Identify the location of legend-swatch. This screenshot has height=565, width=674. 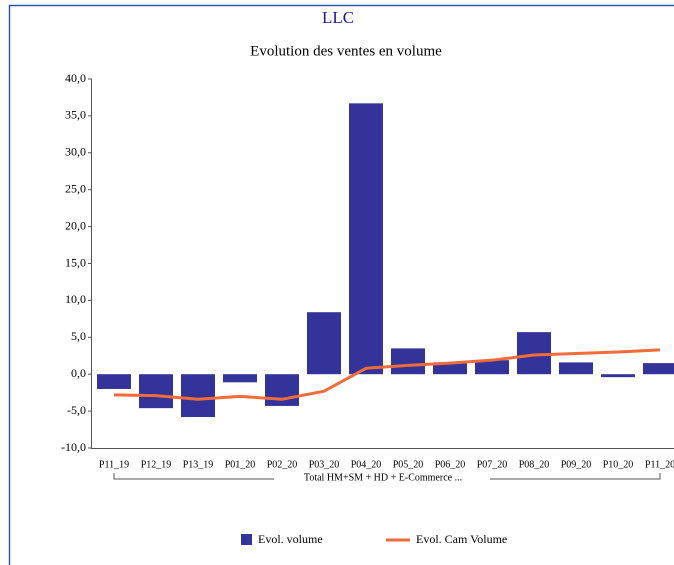
(246, 539).